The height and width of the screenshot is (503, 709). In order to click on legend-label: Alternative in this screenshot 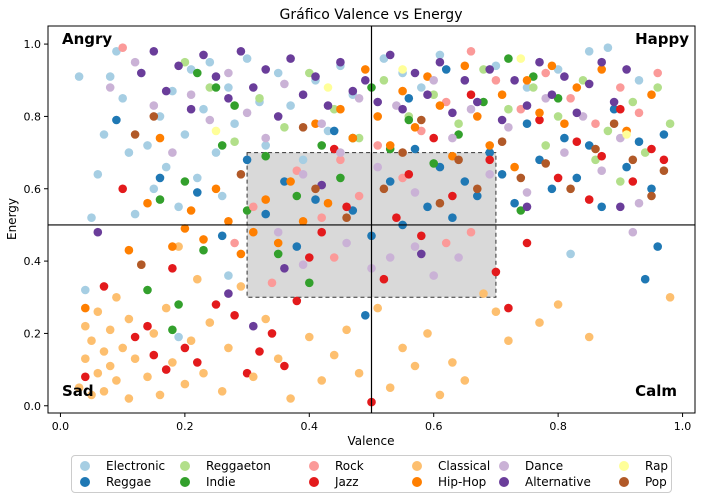, I will do `click(558, 482)`.